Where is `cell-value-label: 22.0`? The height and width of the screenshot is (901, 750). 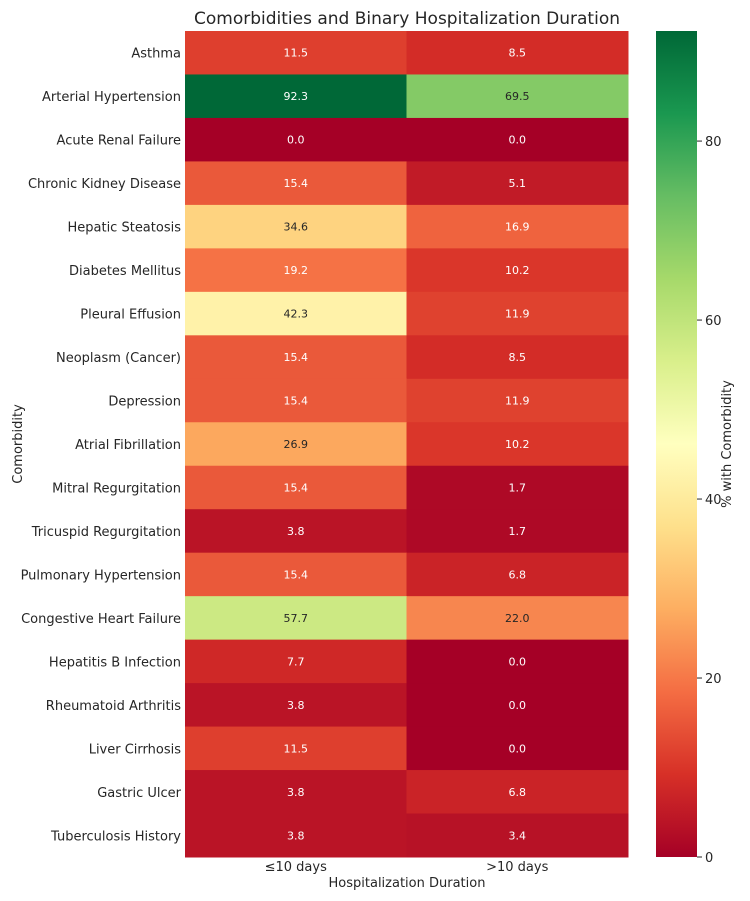
cell-value-label: 22.0 is located at coordinates (517, 618).